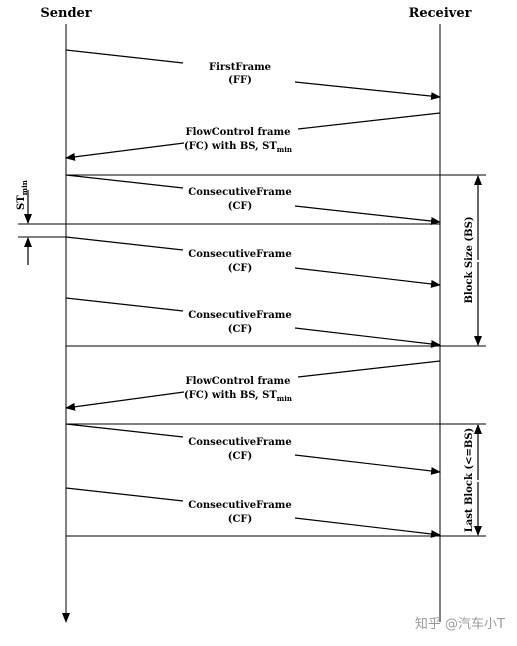 The width and height of the screenshot is (517, 646). I want to click on ff-label-line1: FirstFrame, so click(240, 67).